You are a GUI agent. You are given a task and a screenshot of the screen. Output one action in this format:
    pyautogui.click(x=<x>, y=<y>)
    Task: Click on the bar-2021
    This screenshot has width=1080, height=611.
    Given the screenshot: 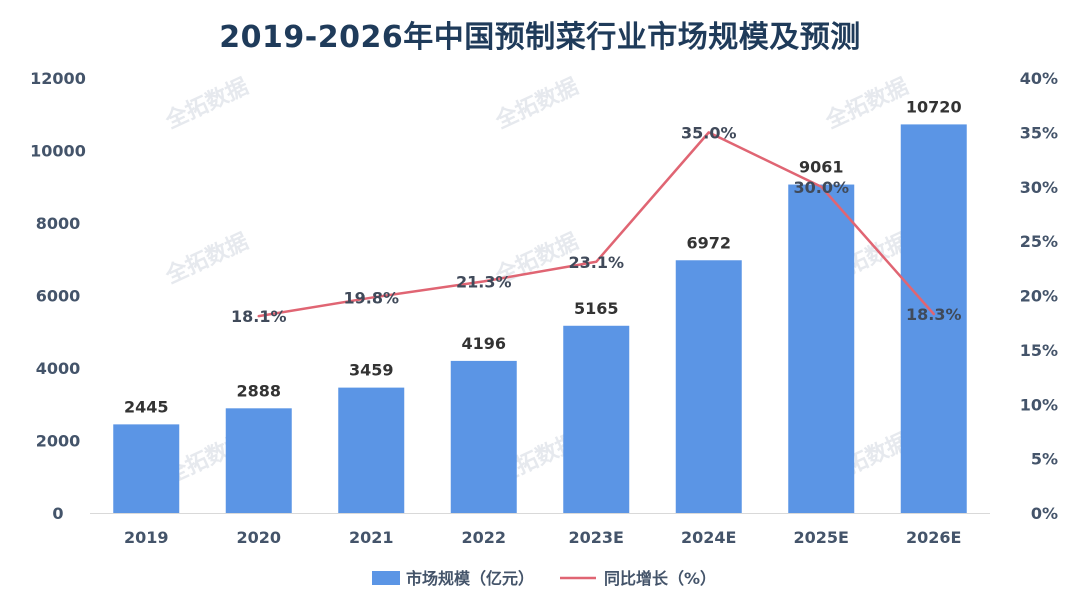 What is the action you would take?
    pyautogui.click(x=371, y=450)
    